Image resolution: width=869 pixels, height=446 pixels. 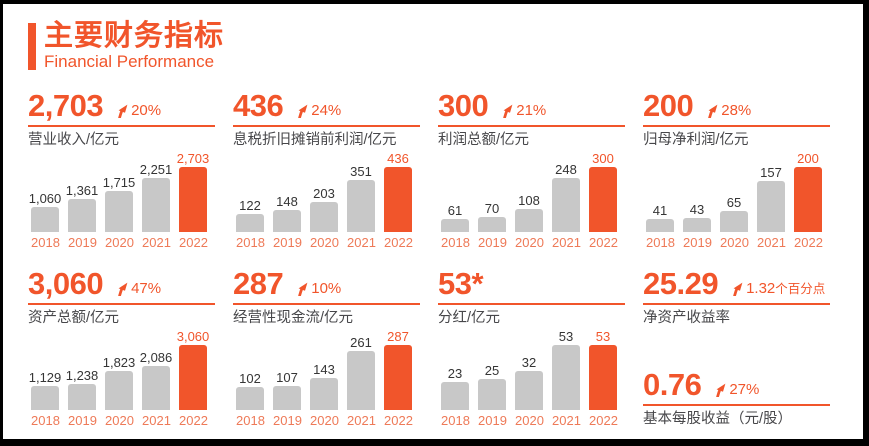 I want to click on bar-value-label: 43, so click(x=697, y=209).